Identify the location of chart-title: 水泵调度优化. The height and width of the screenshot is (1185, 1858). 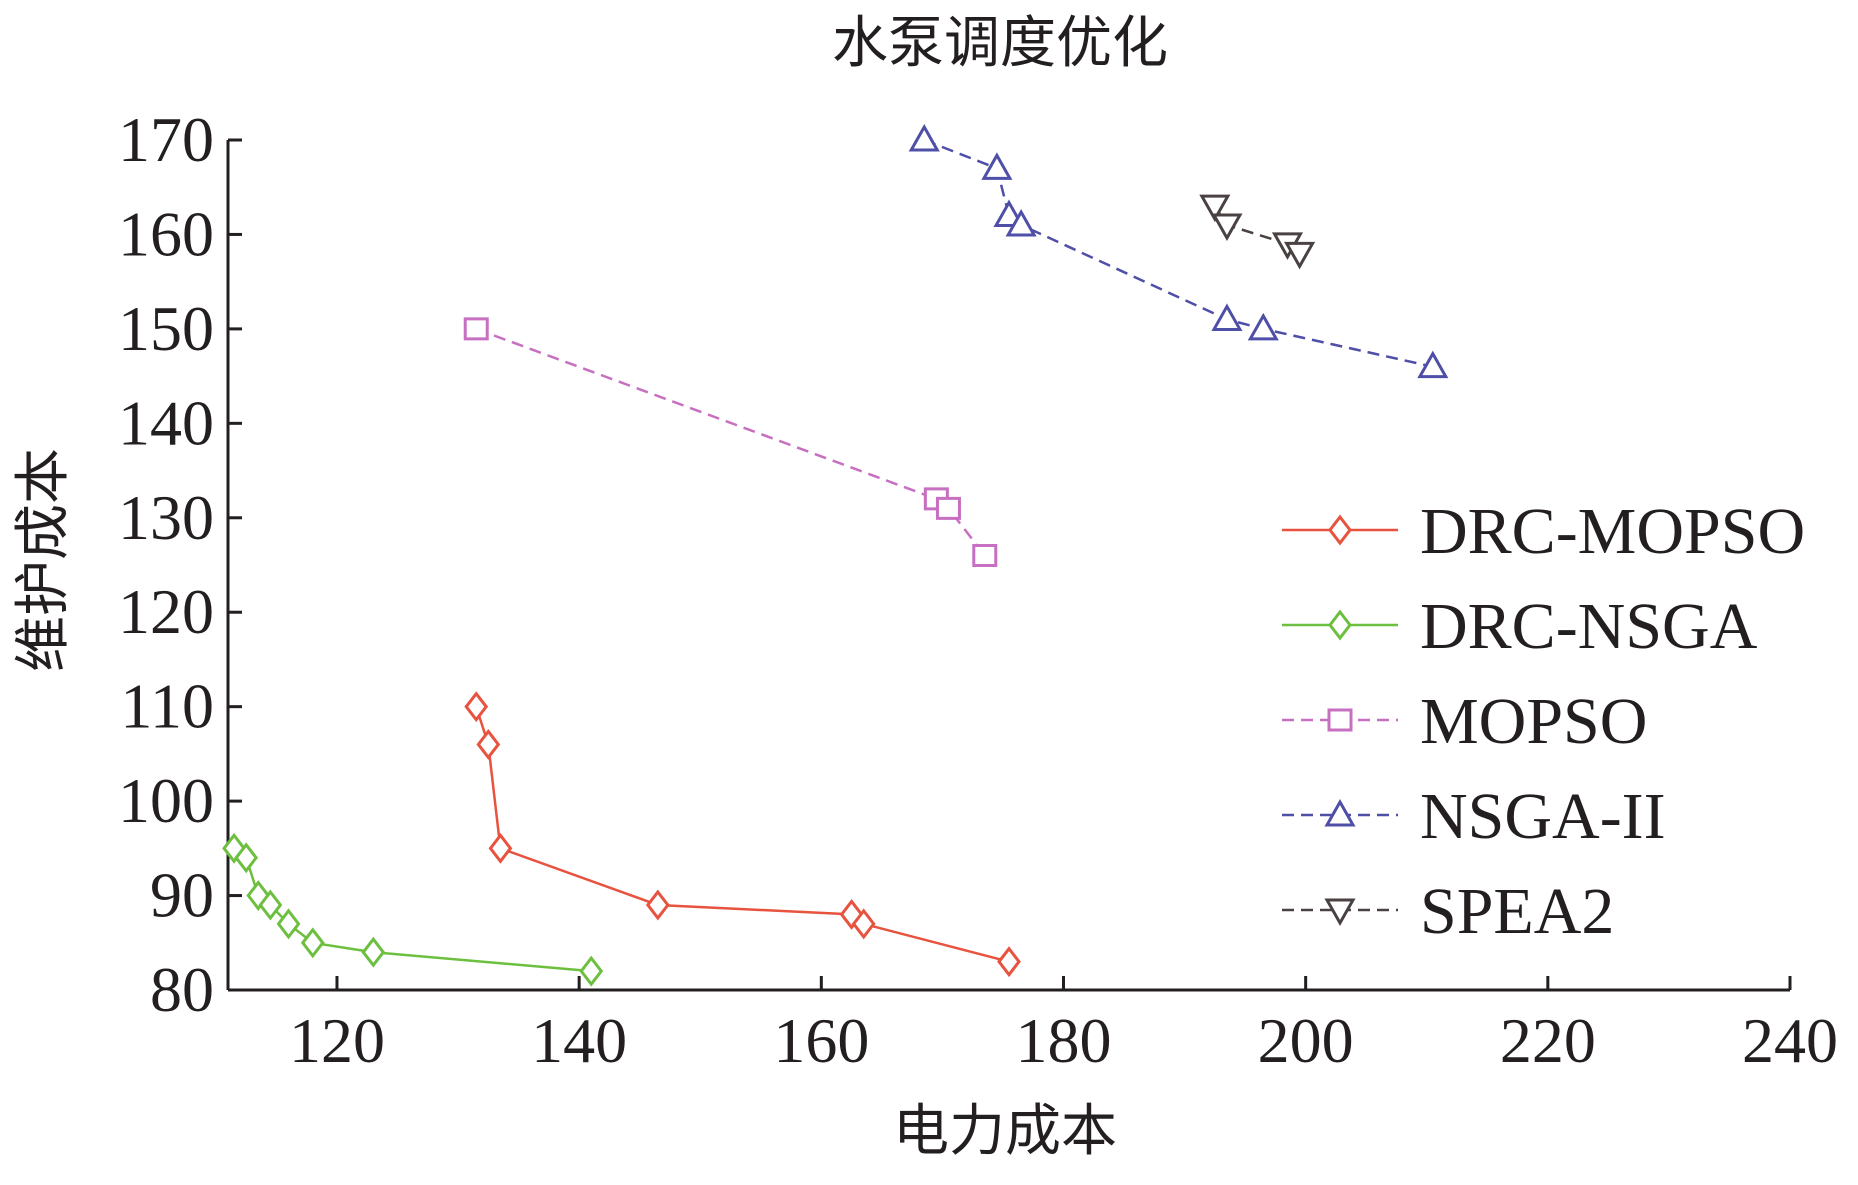
(1000, 43).